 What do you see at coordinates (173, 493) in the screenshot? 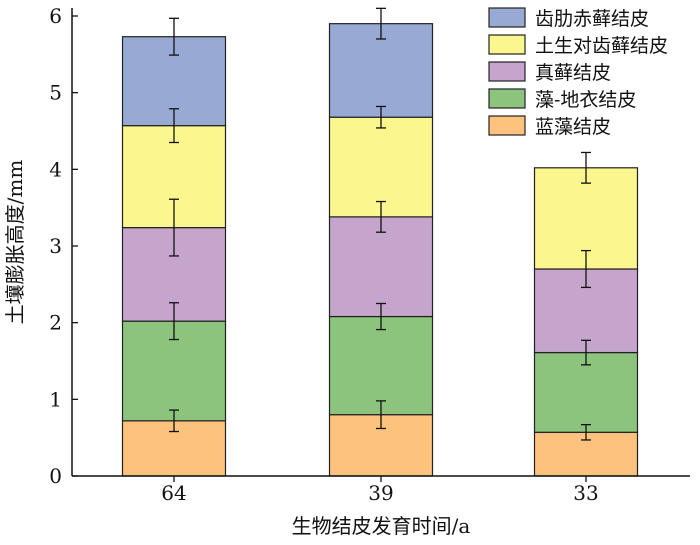
I see `x-tick-label: 64` at bounding box center [173, 493].